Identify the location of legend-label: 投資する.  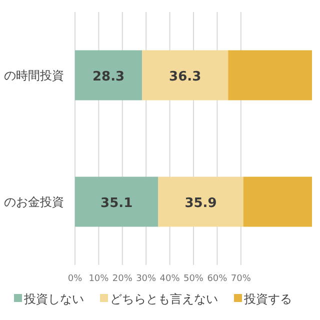
(267, 299).